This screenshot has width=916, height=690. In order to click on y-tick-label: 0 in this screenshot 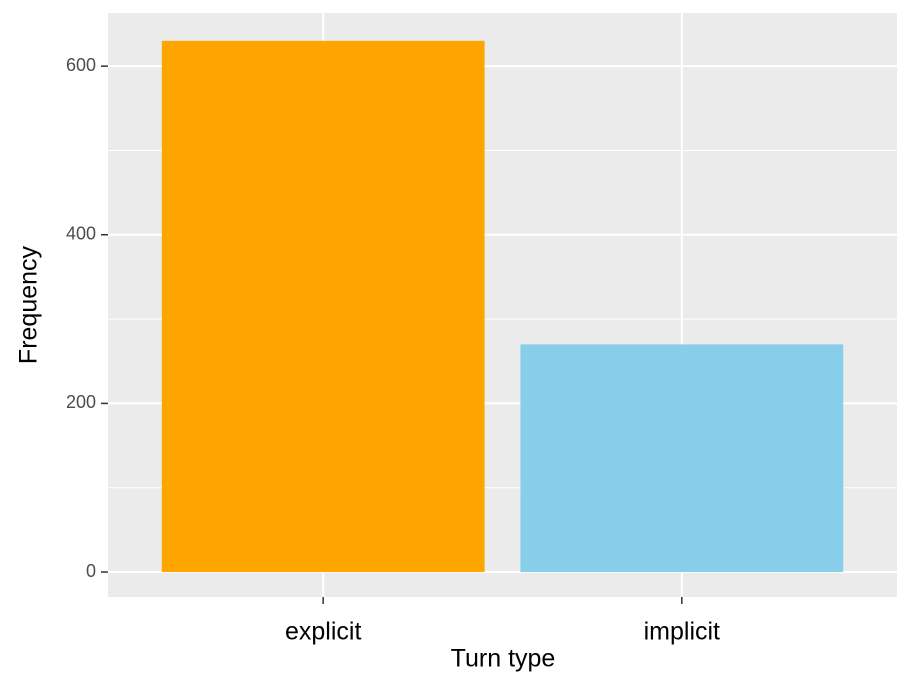, I will do `click(91, 571)`.